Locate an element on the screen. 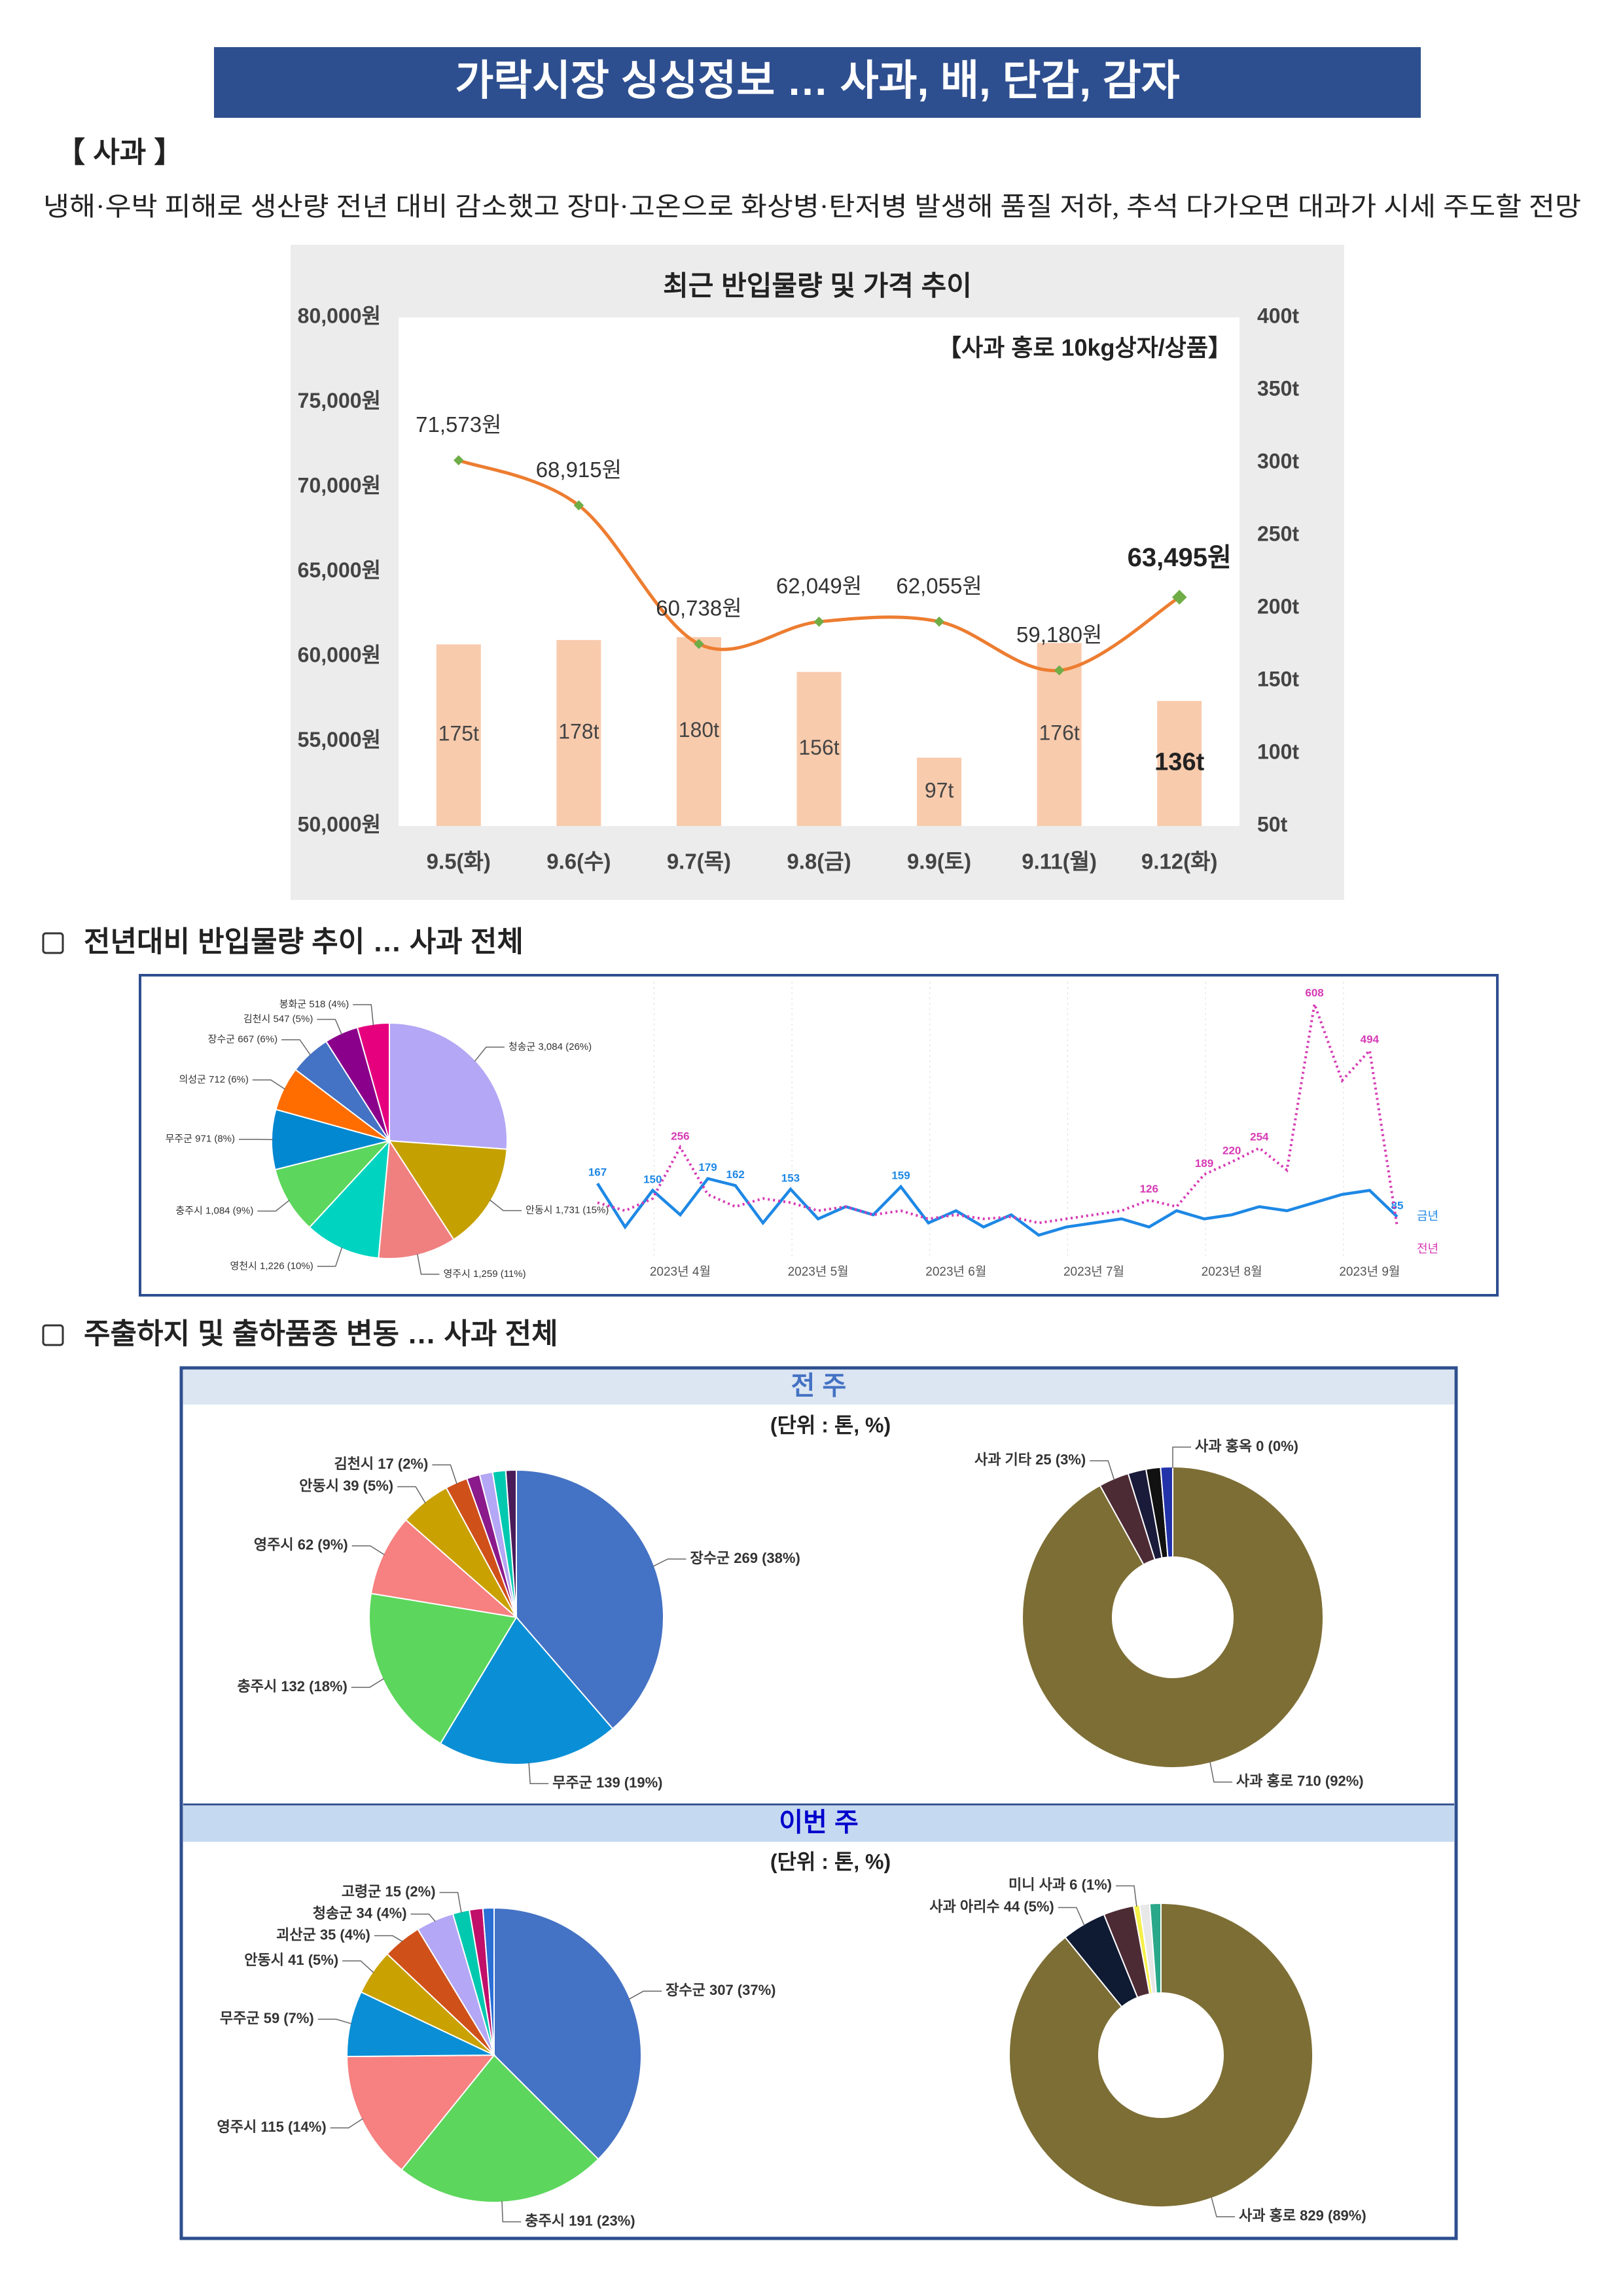  slice-label: 청송군 3,084 (26%) is located at coordinates (550, 1046).